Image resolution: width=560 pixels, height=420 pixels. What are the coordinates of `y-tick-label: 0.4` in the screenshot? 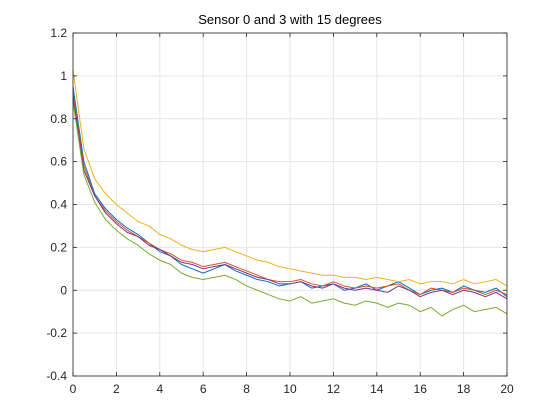 It's located at (58, 205).